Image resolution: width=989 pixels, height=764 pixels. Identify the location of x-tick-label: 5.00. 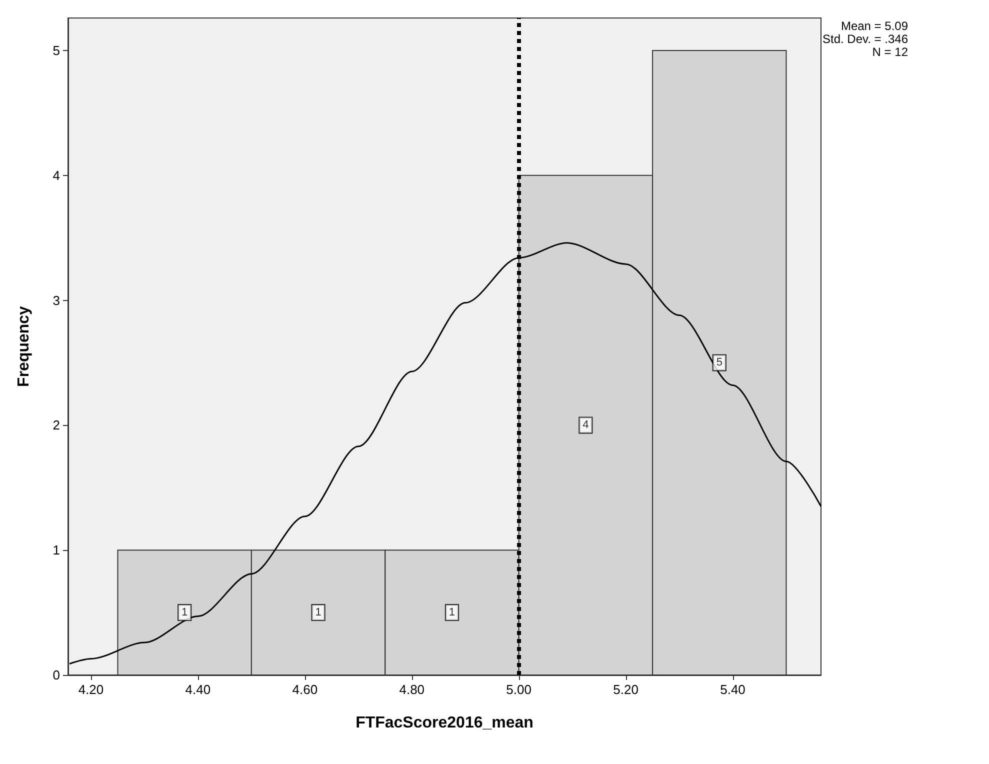
(519, 689).